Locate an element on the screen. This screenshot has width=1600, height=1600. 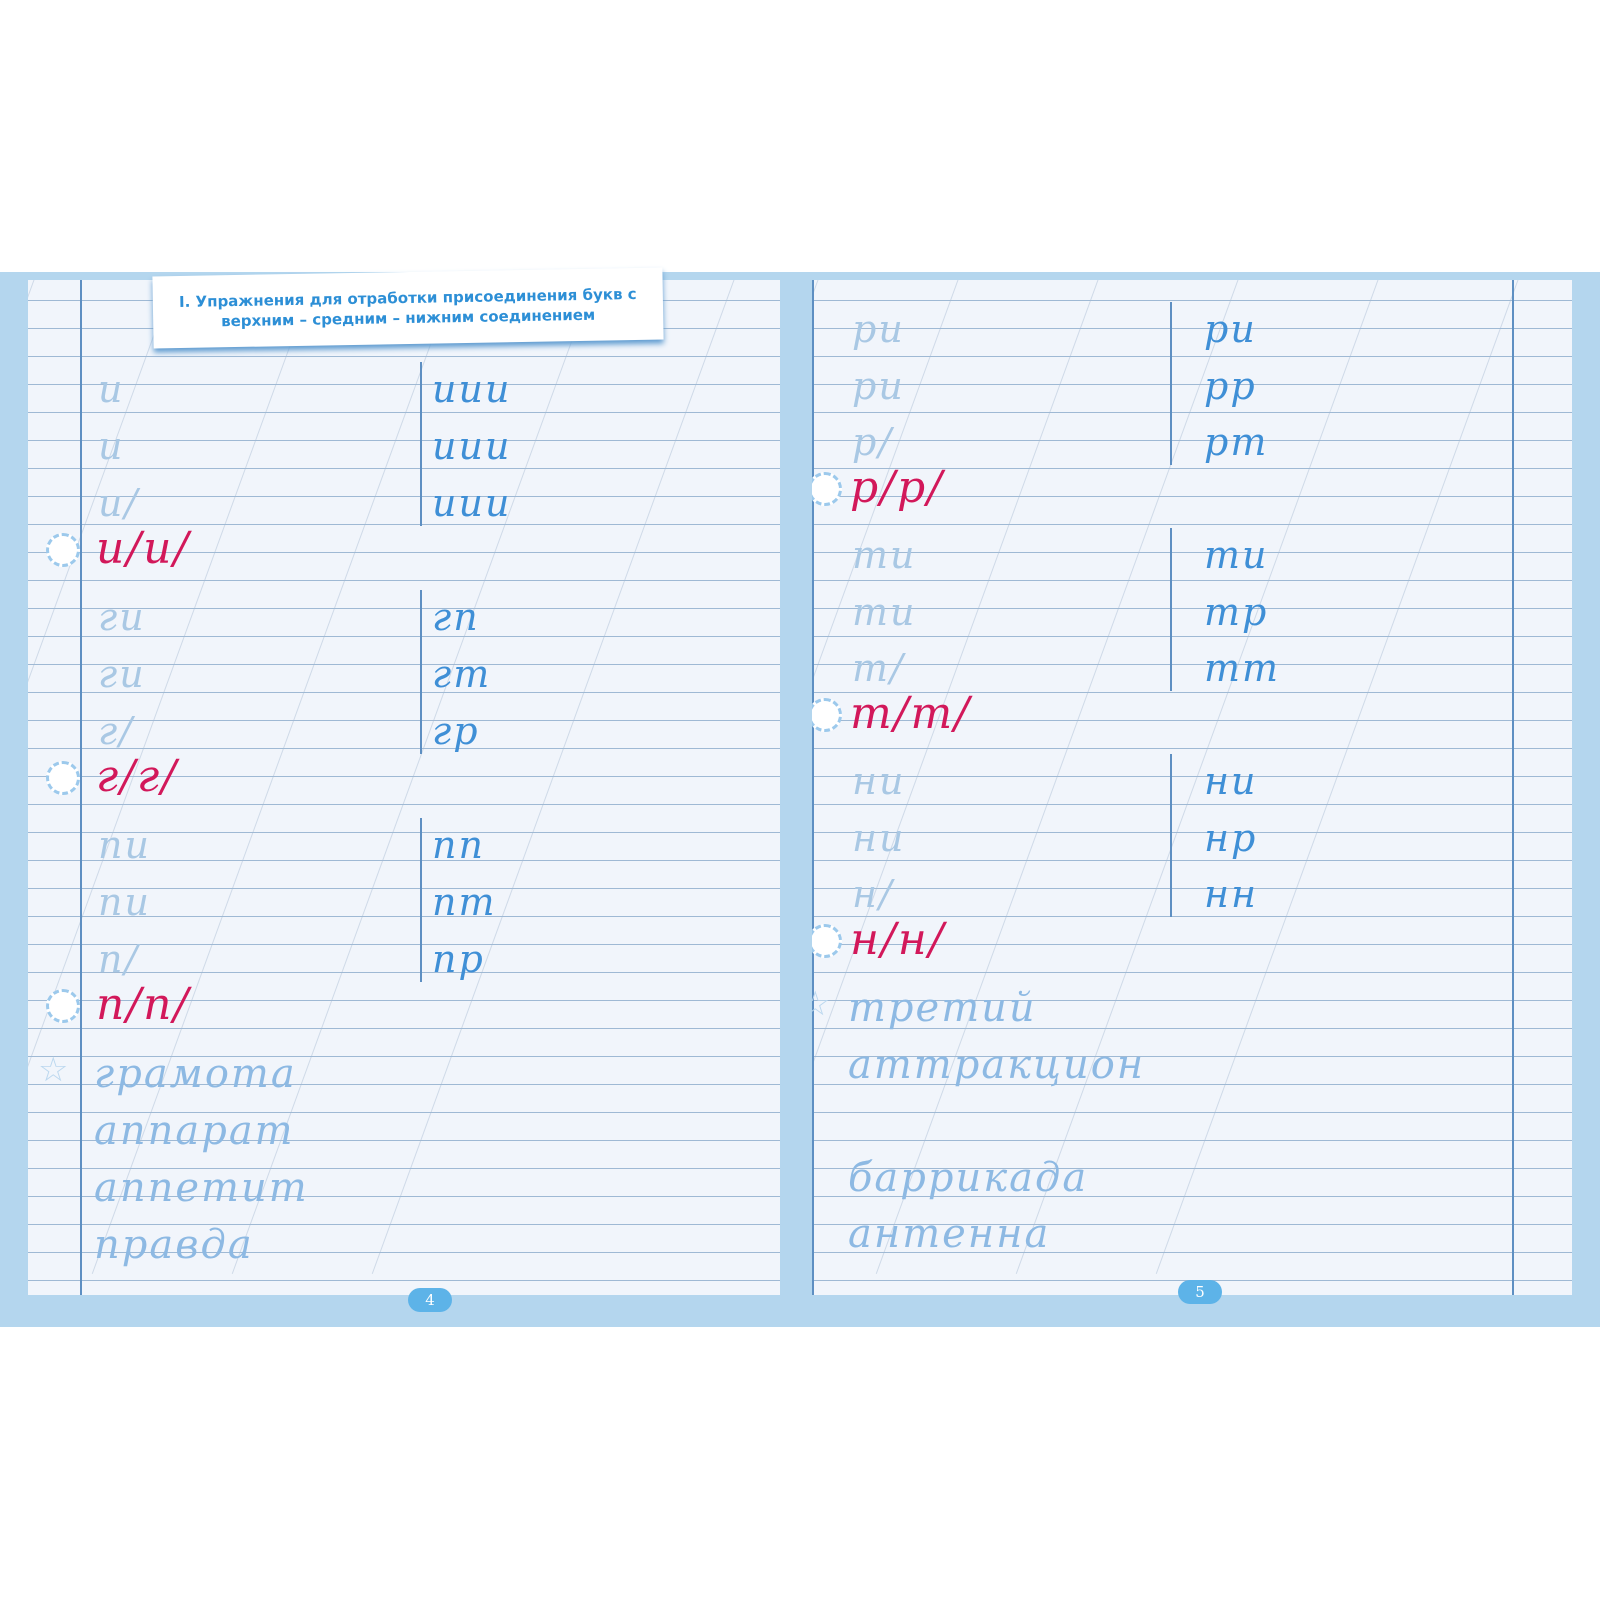
practice-word: грамота is located at coordinates (195, 1074).